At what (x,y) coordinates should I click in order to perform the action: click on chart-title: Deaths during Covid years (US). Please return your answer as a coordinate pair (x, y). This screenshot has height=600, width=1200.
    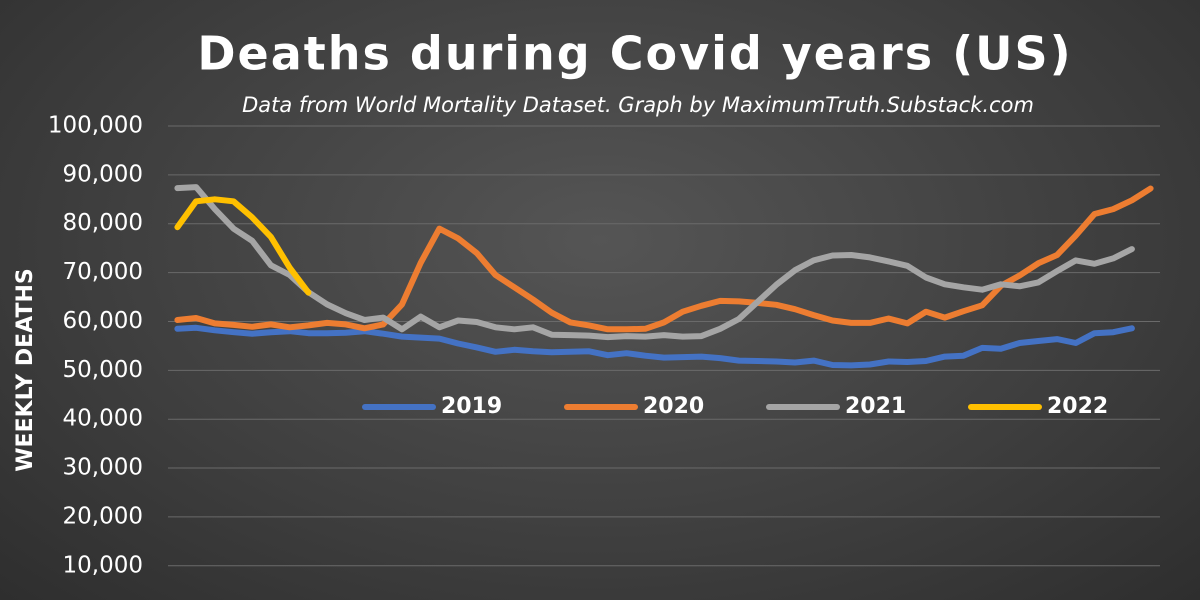
    Looking at the image, I should click on (634, 54).